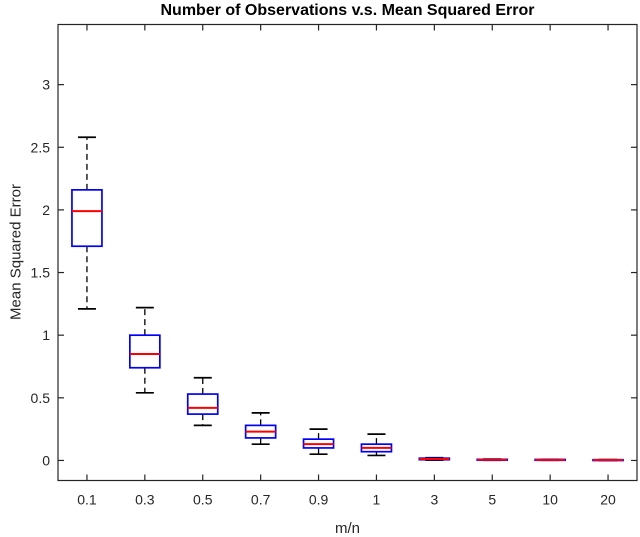 The width and height of the screenshot is (640, 537). What do you see at coordinates (41, 398) in the screenshot?
I see `y-tick-label: 0.5` at bounding box center [41, 398].